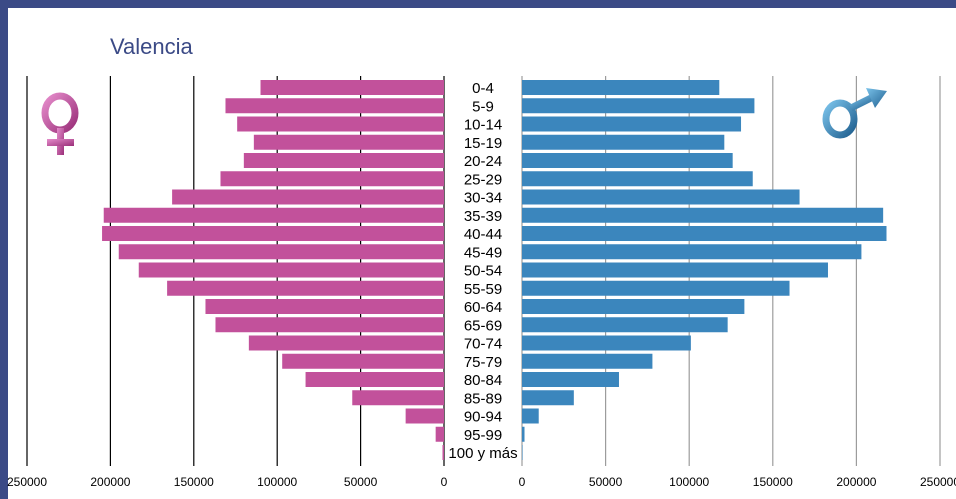 This screenshot has height=499, width=956. What do you see at coordinates (483, 161) in the screenshot?
I see `age-label: 20-24` at bounding box center [483, 161].